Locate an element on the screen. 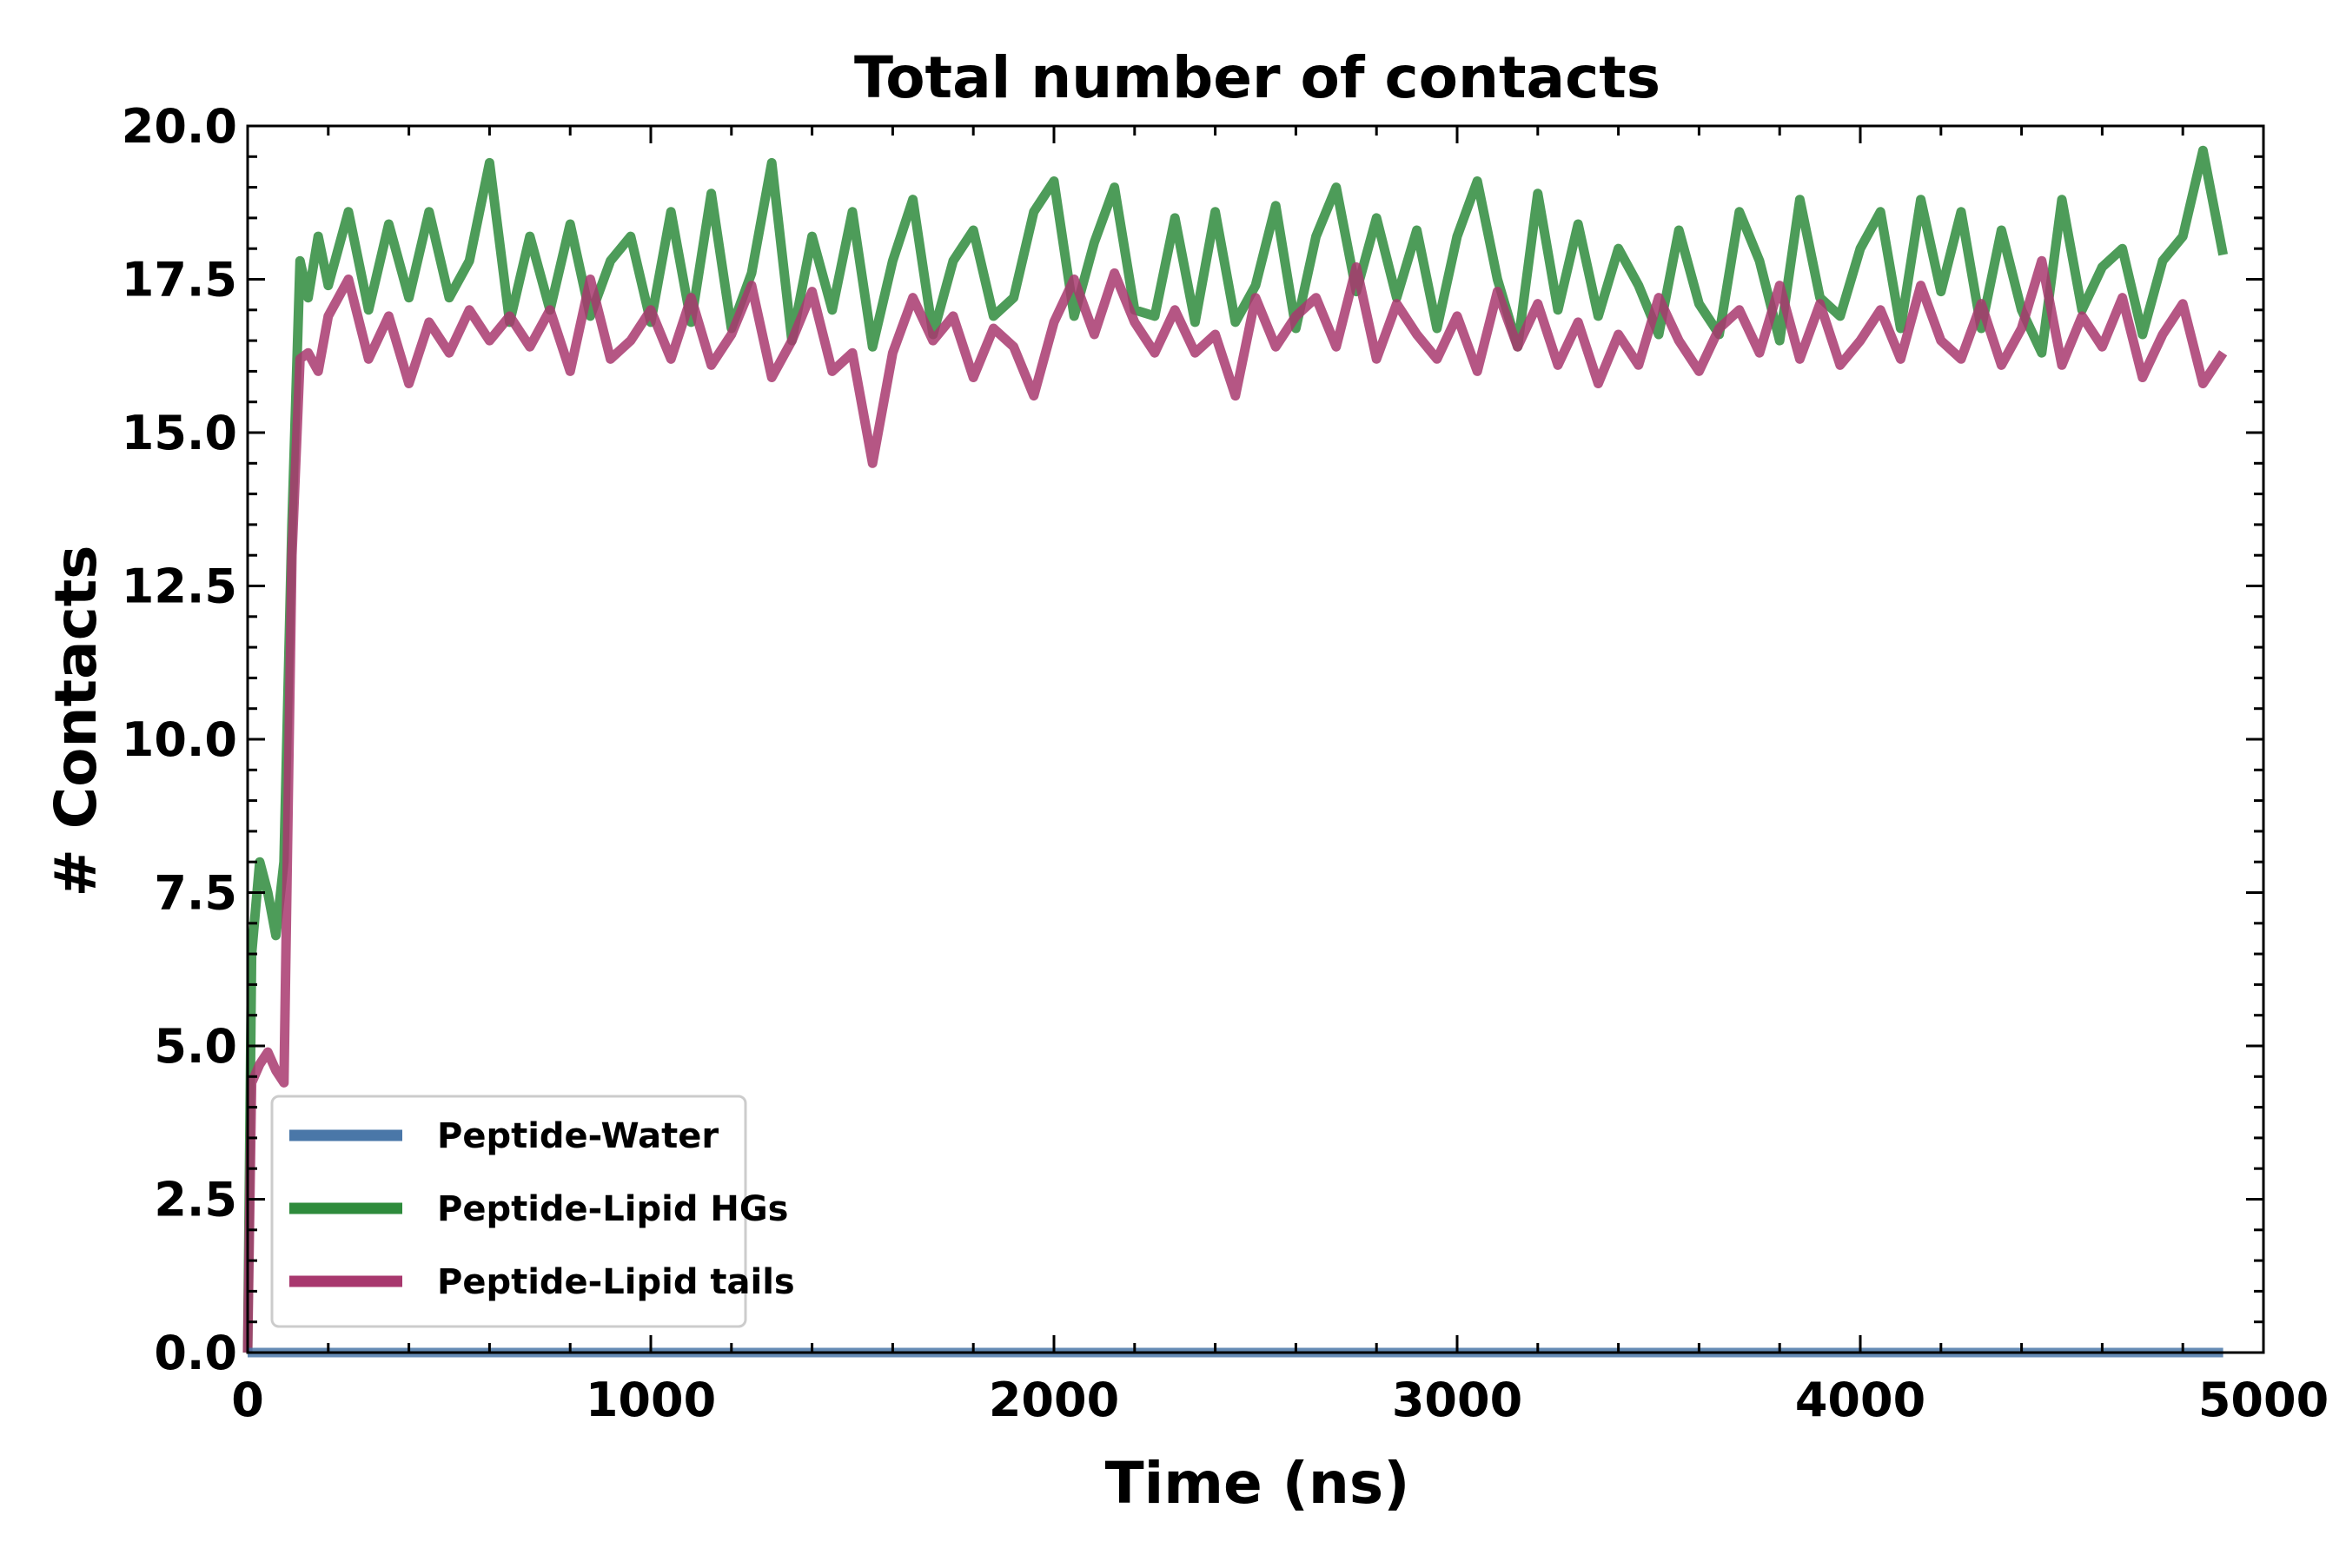 The height and width of the screenshot is (1568, 2346). y-tick-label: 12.5 is located at coordinates (180, 586).